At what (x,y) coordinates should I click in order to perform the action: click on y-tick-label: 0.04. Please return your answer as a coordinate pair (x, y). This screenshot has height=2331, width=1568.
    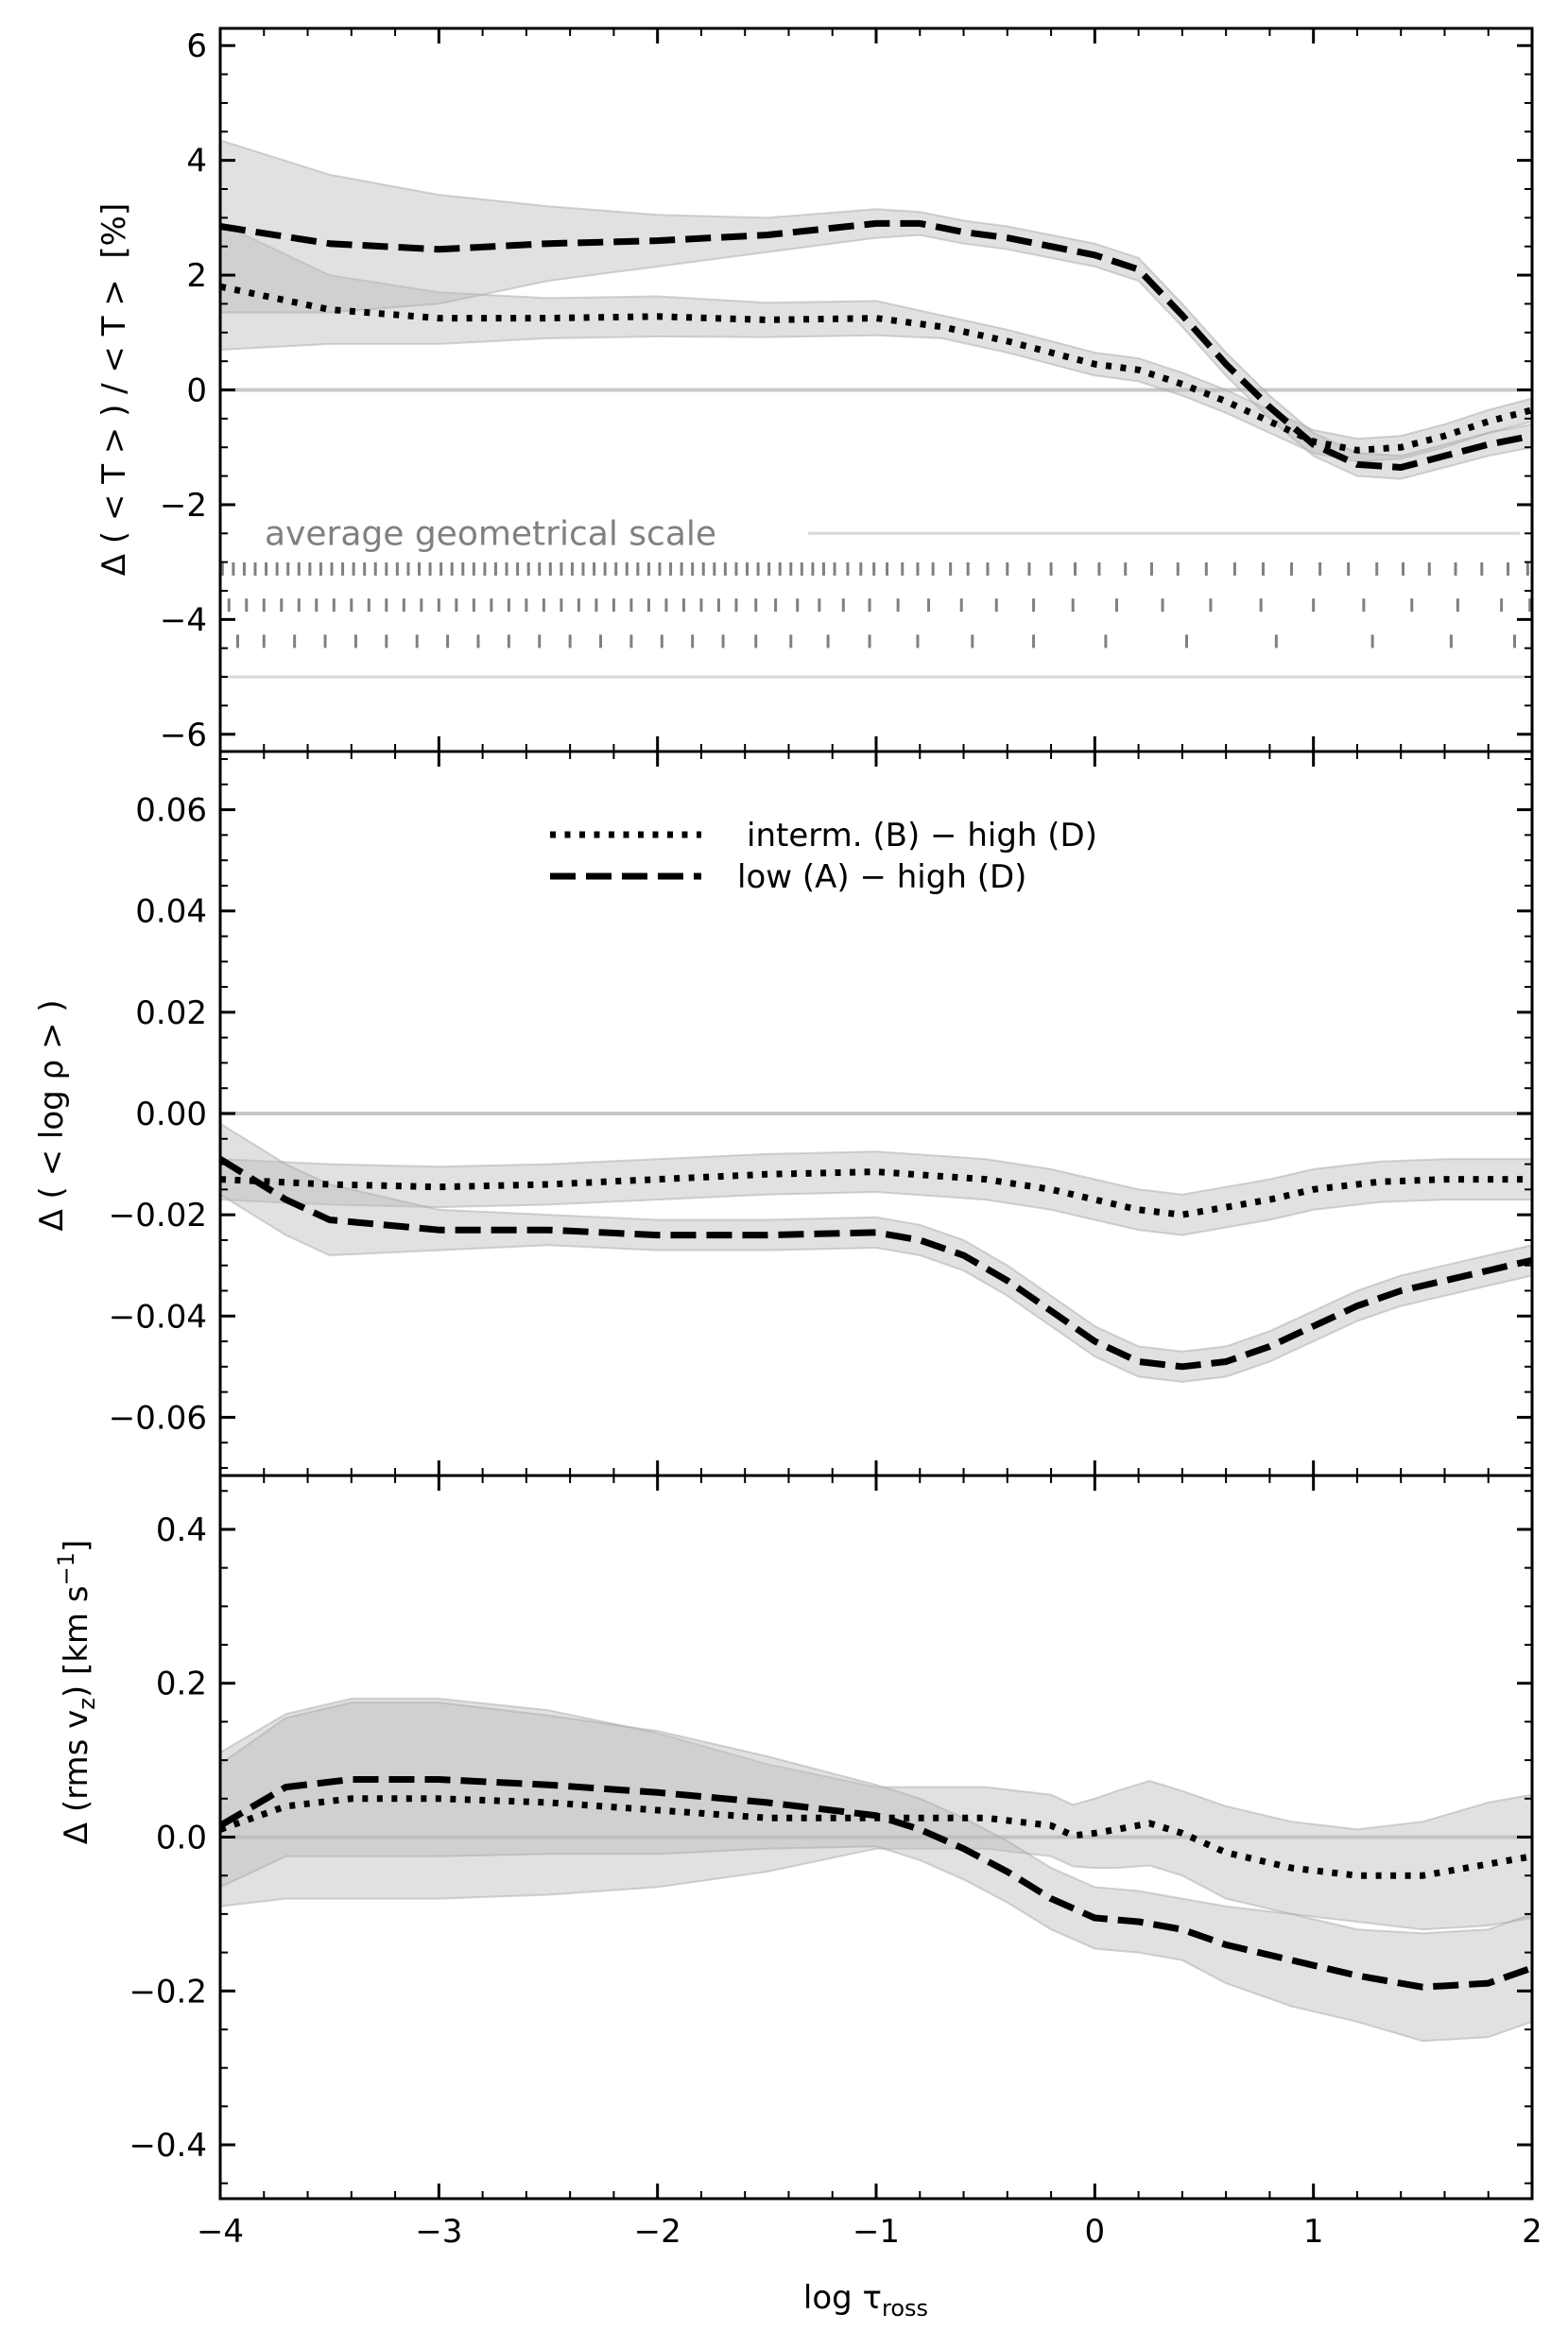
    Looking at the image, I should click on (171, 912).